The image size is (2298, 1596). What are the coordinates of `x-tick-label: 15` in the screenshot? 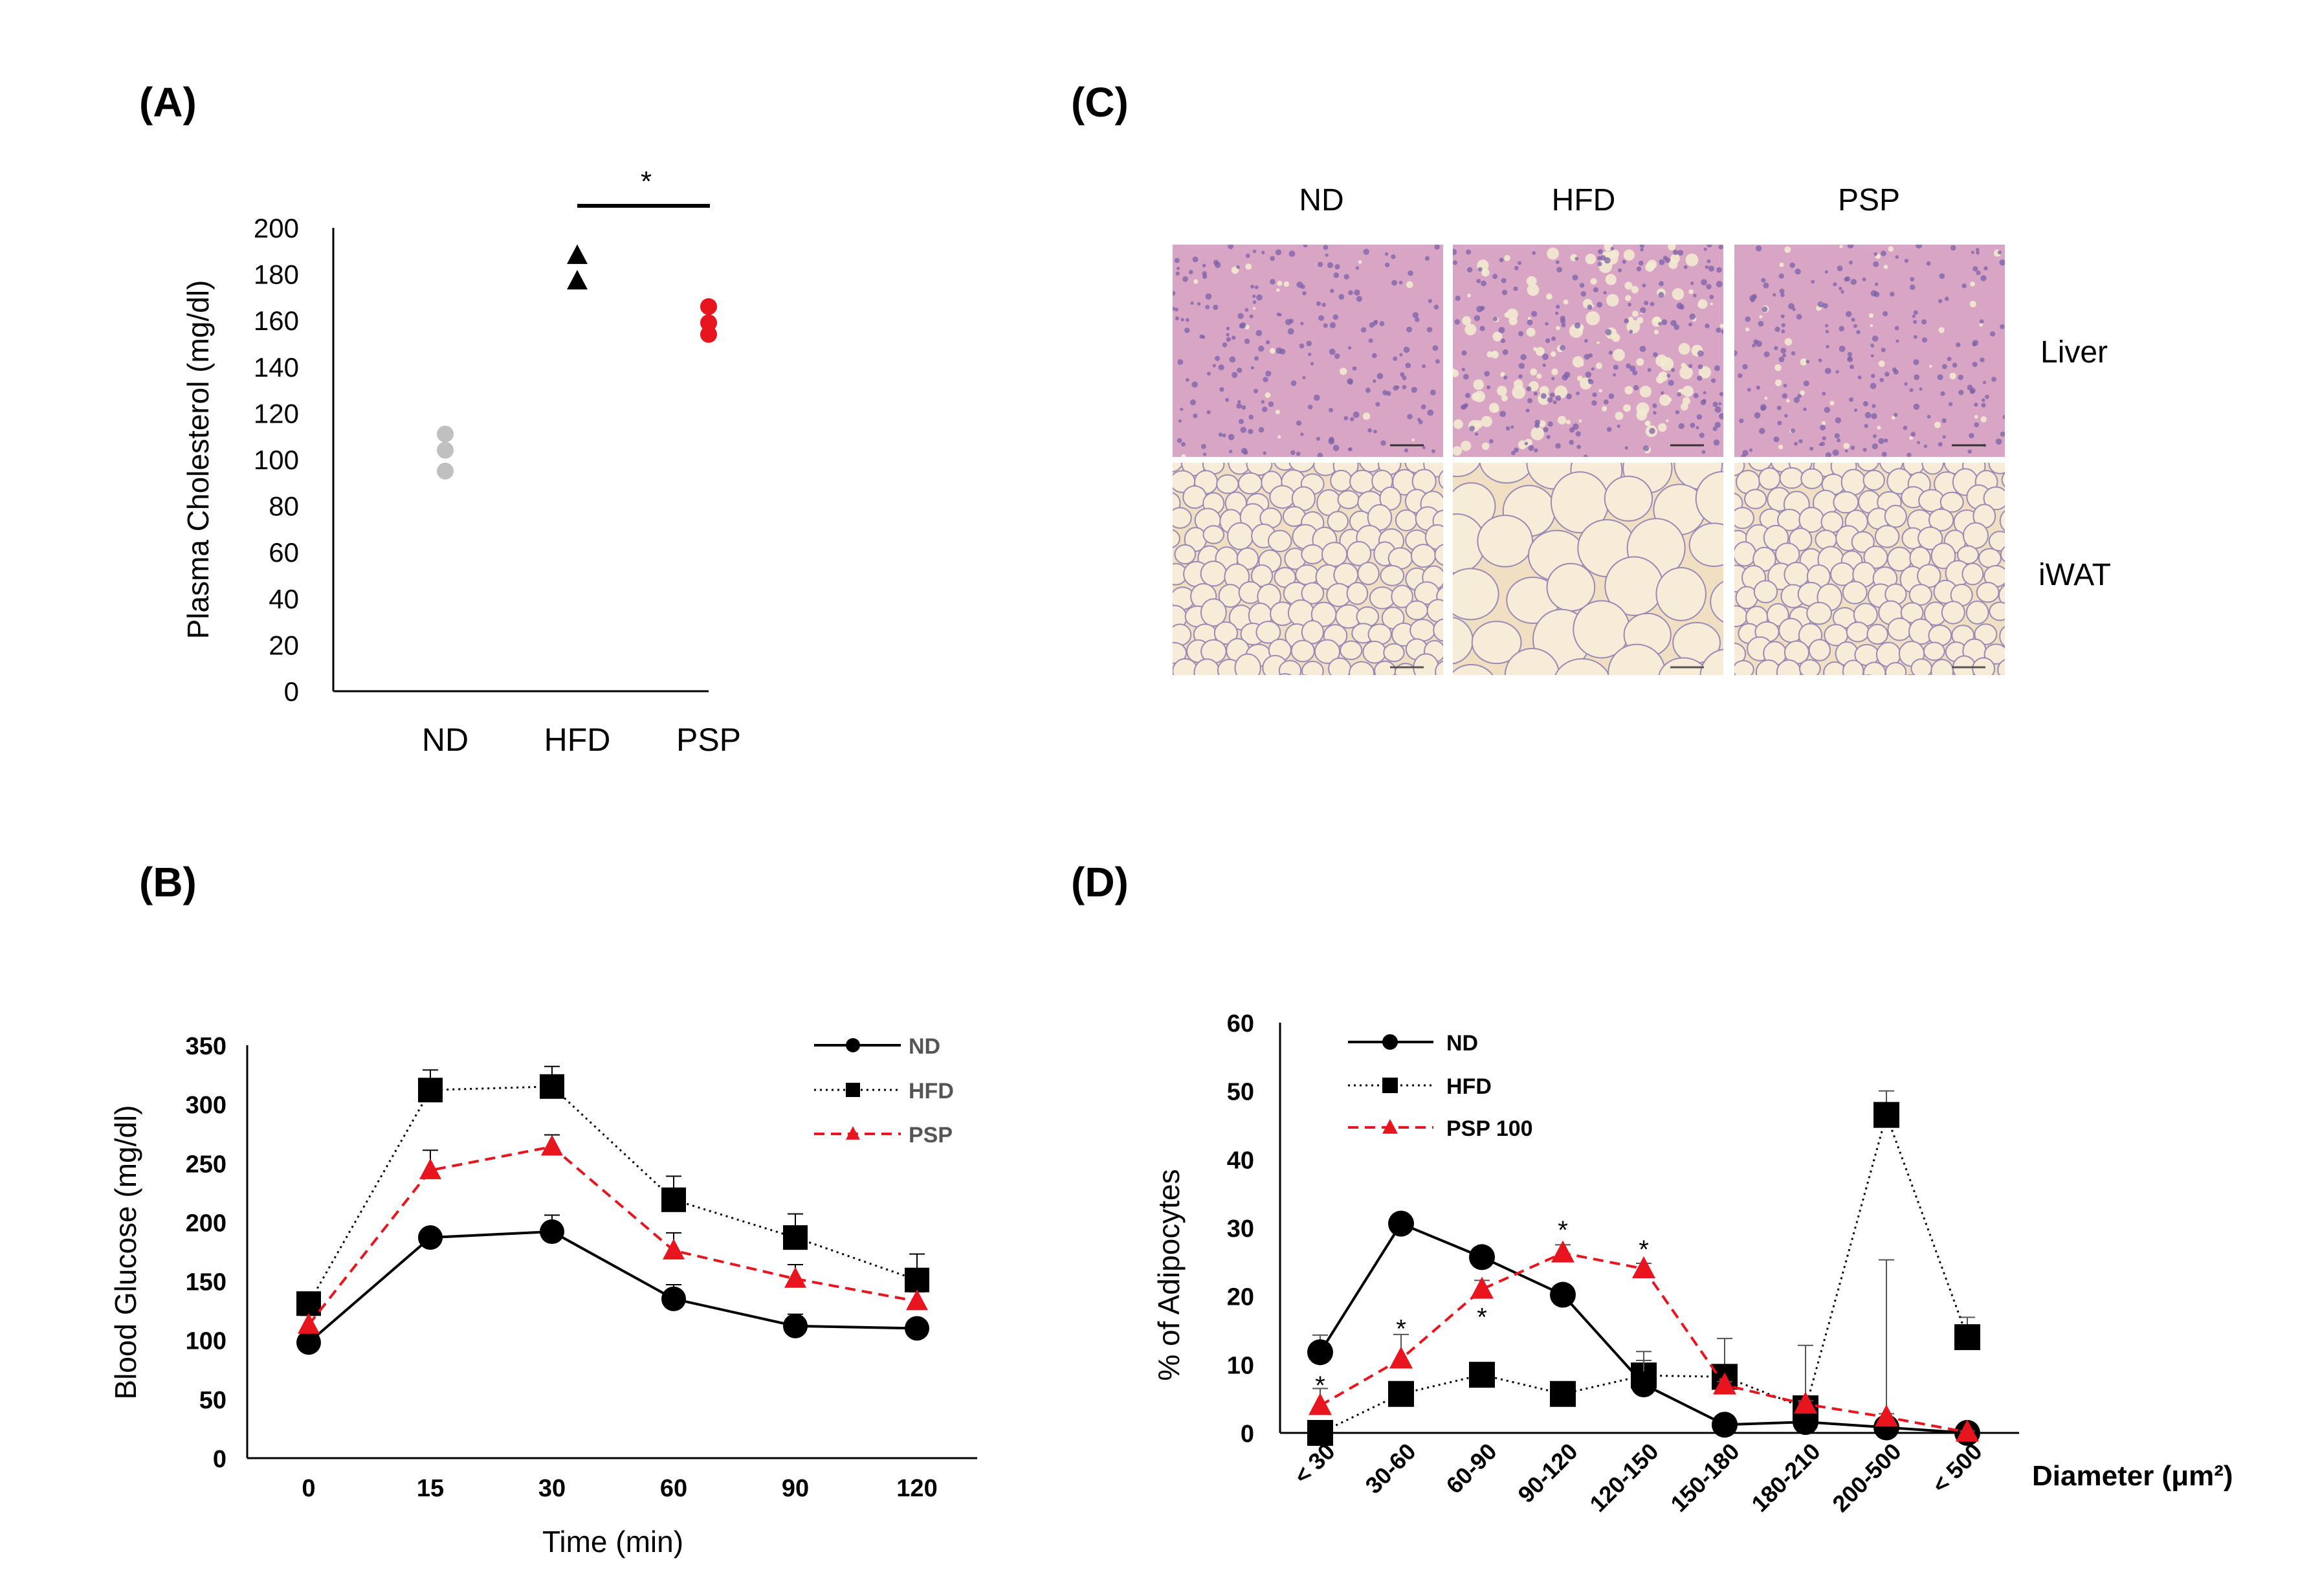 It's located at (430, 1488).